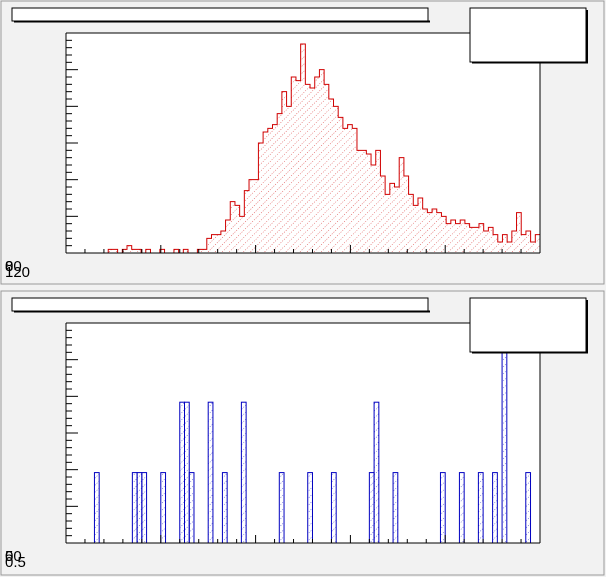  Describe the element at coordinates (13, 556) in the screenshot. I see `axis-label: 50` at that location.